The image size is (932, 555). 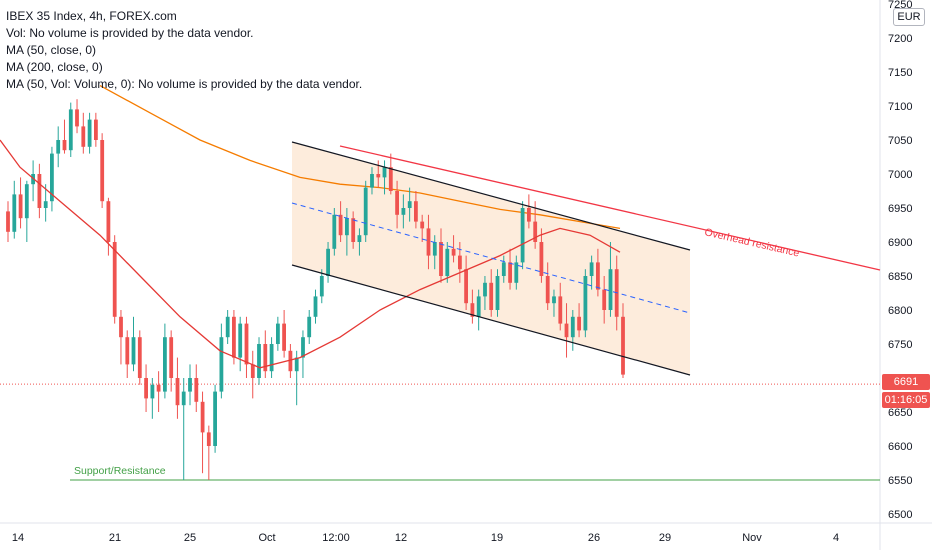 What do you see at coordinates (900, 515) in the screenshot?
I see `price-axis-tick: 6500` at bounding box center [900, 515].